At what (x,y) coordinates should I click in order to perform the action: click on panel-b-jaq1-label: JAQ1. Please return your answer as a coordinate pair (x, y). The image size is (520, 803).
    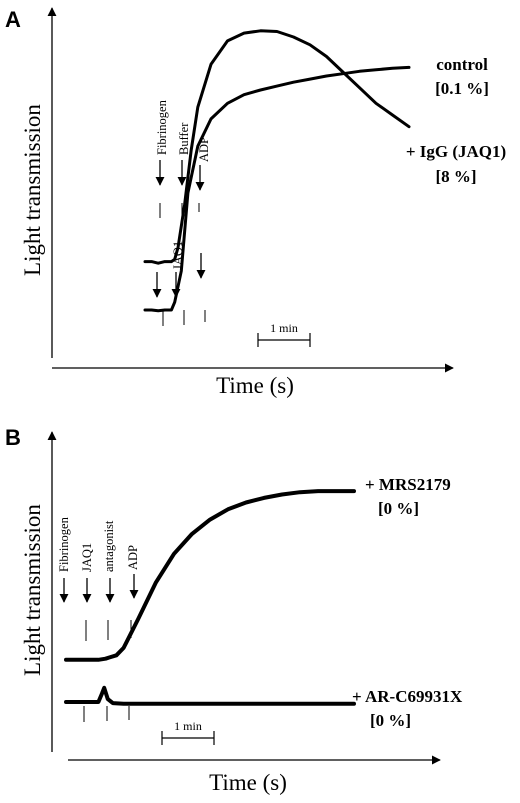
    Looking at the image, I should click on (87, 557).